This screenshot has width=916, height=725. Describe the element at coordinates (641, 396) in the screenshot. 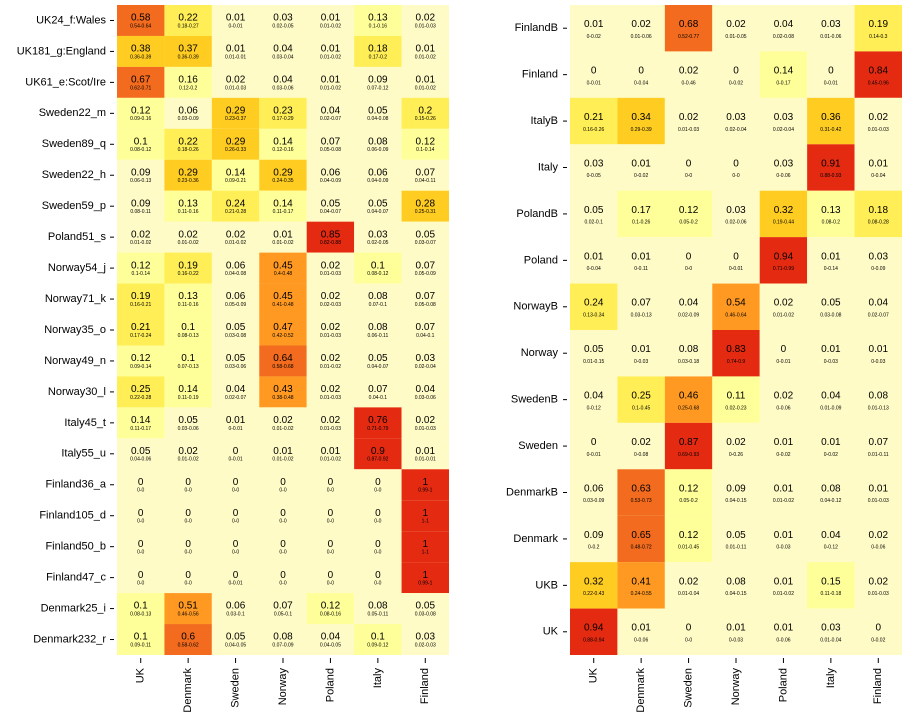

I see `cell-value-label: 0.25` at that location.